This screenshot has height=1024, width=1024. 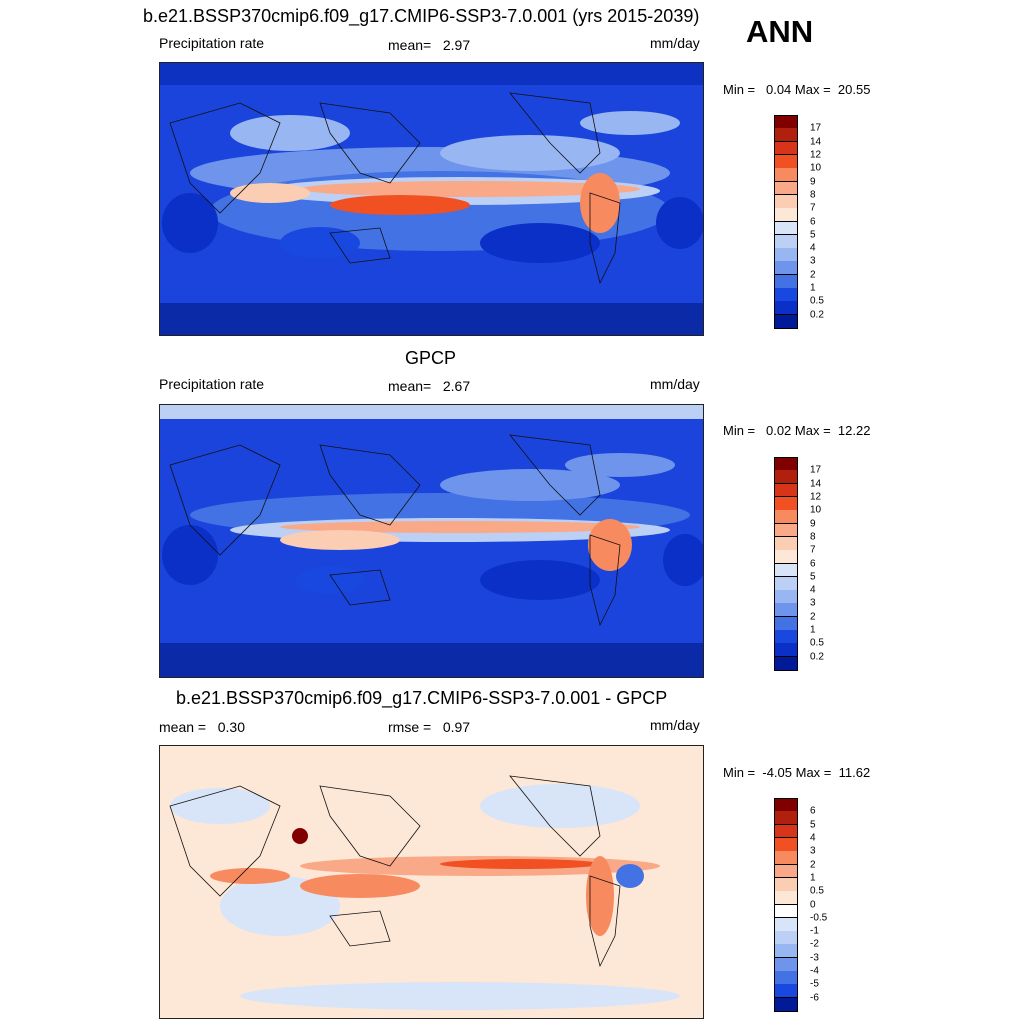 What do you see at coordinates (429, 386) in the screenshot?
I see `panel-2-mean-label: mean= 2.67` at bounding box center [429, 386].